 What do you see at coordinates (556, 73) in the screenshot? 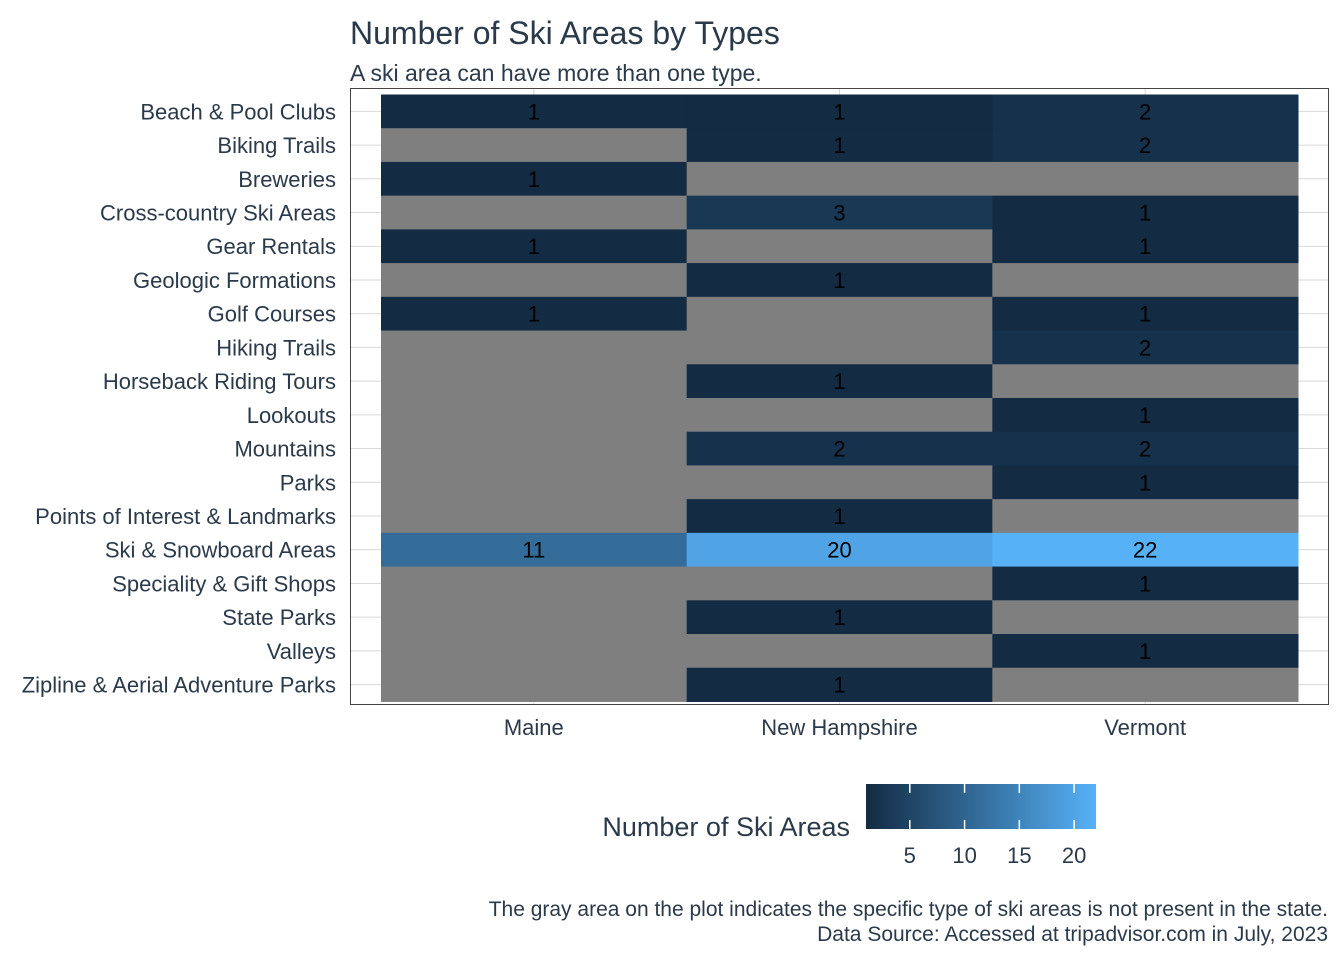
I see `chart-subtitle: A ski area can have more than one type.` at bounding box center [556, 73].